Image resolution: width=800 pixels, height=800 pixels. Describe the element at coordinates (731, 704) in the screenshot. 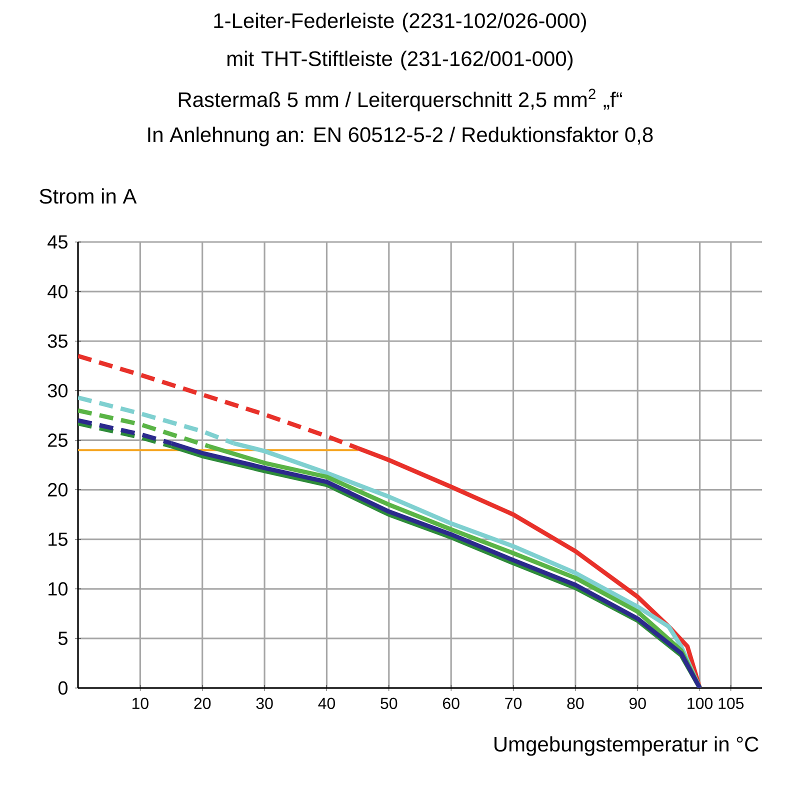

I see `x-tick-label: 105` at that location.